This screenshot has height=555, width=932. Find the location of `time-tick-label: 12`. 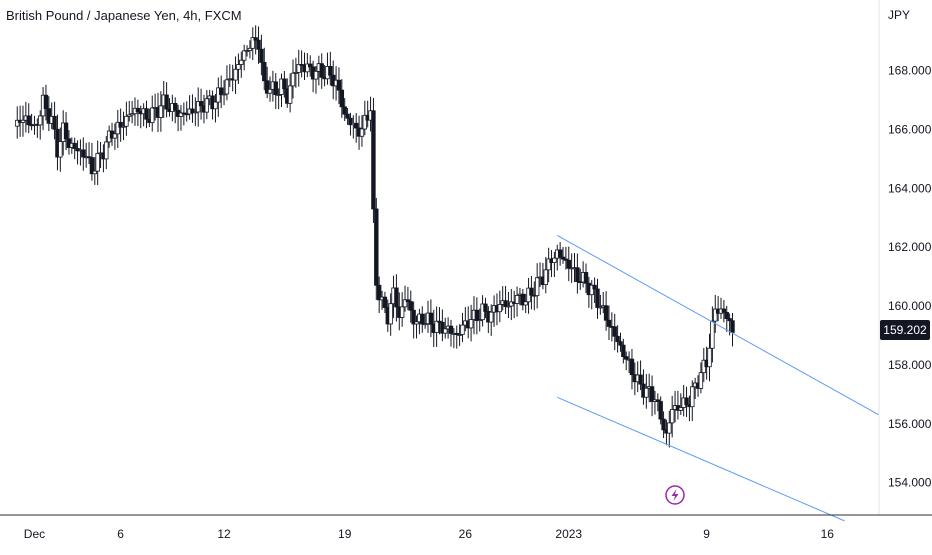

time-tick-label: 12 is located at coordinates (224, 534).